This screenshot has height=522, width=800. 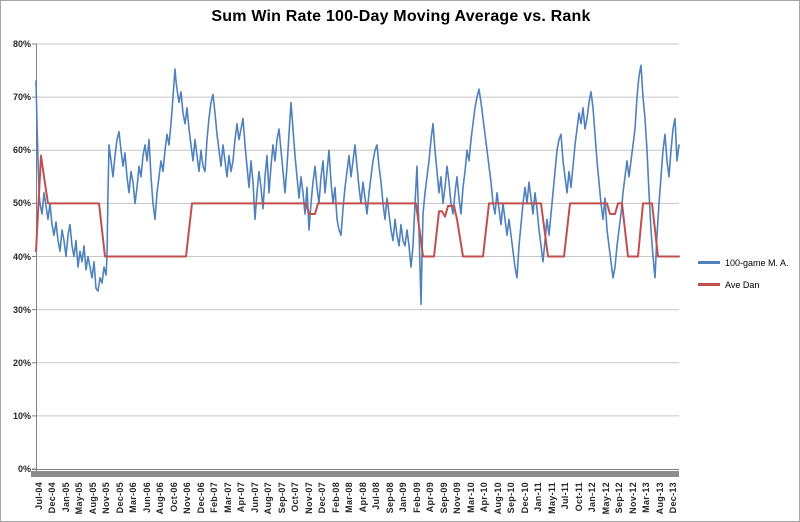 I want to click on x-axis-label: Apr-07, so click(x=241, y=497).